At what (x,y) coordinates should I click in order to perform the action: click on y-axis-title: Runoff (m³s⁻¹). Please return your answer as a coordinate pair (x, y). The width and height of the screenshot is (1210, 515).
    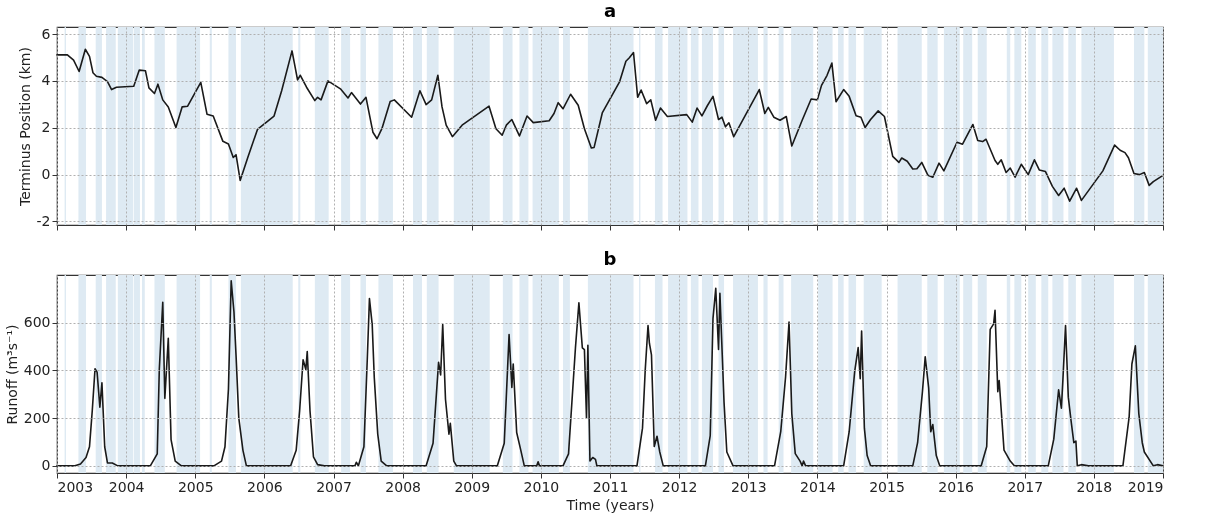
    Looking at the image, I should click on (11, 374).